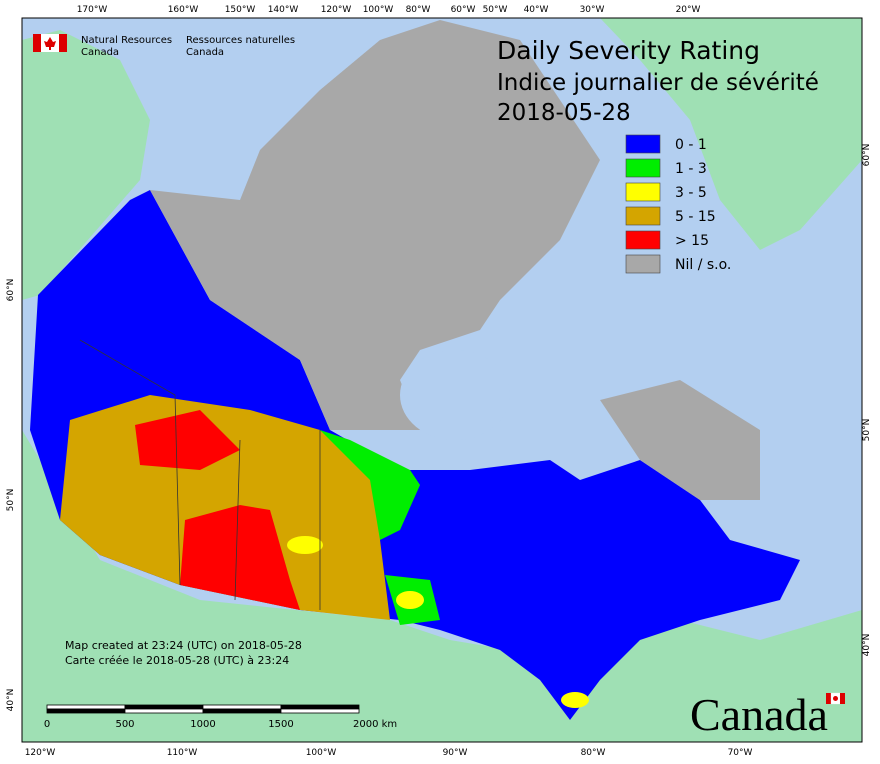  What do you see at coordinates (126, 40) in the screenshot?
I see `agency-en: Natural Resources` at bounding box center [126, 40].